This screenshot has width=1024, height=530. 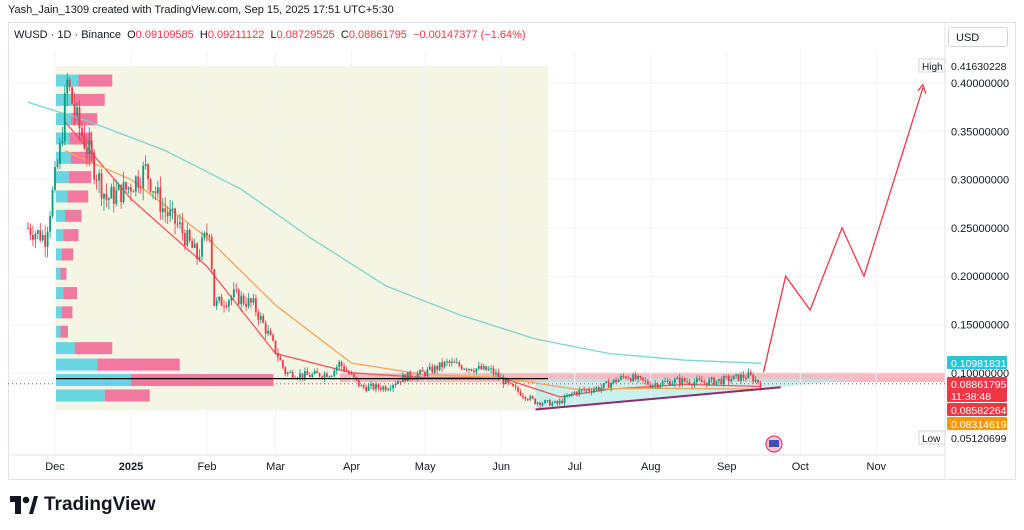 I want to click on open-value: 0.09109585, so click(x=164, y=35).